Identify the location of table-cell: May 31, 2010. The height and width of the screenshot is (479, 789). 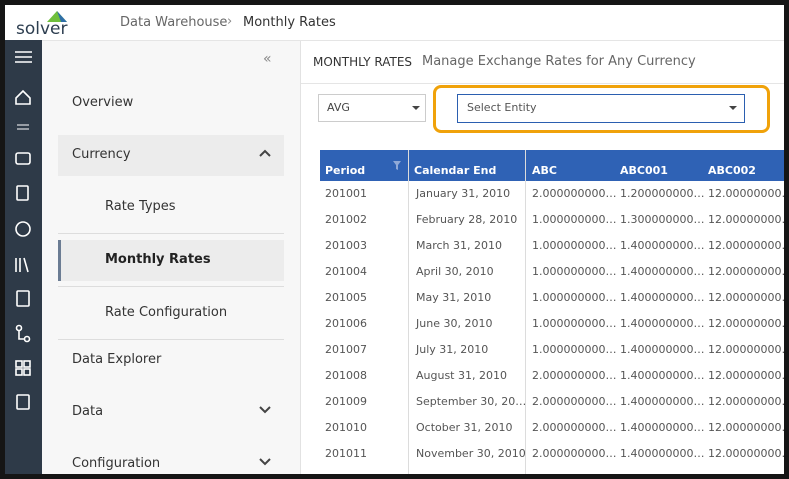
(454, 297).